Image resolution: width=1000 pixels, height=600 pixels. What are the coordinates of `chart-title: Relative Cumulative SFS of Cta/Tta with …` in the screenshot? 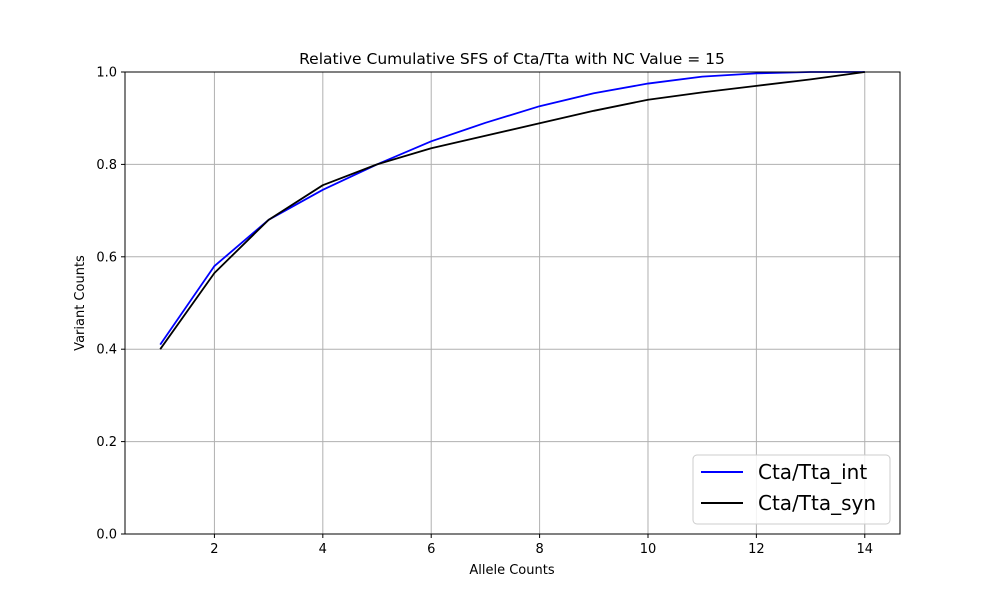 It's located at (512, 59).